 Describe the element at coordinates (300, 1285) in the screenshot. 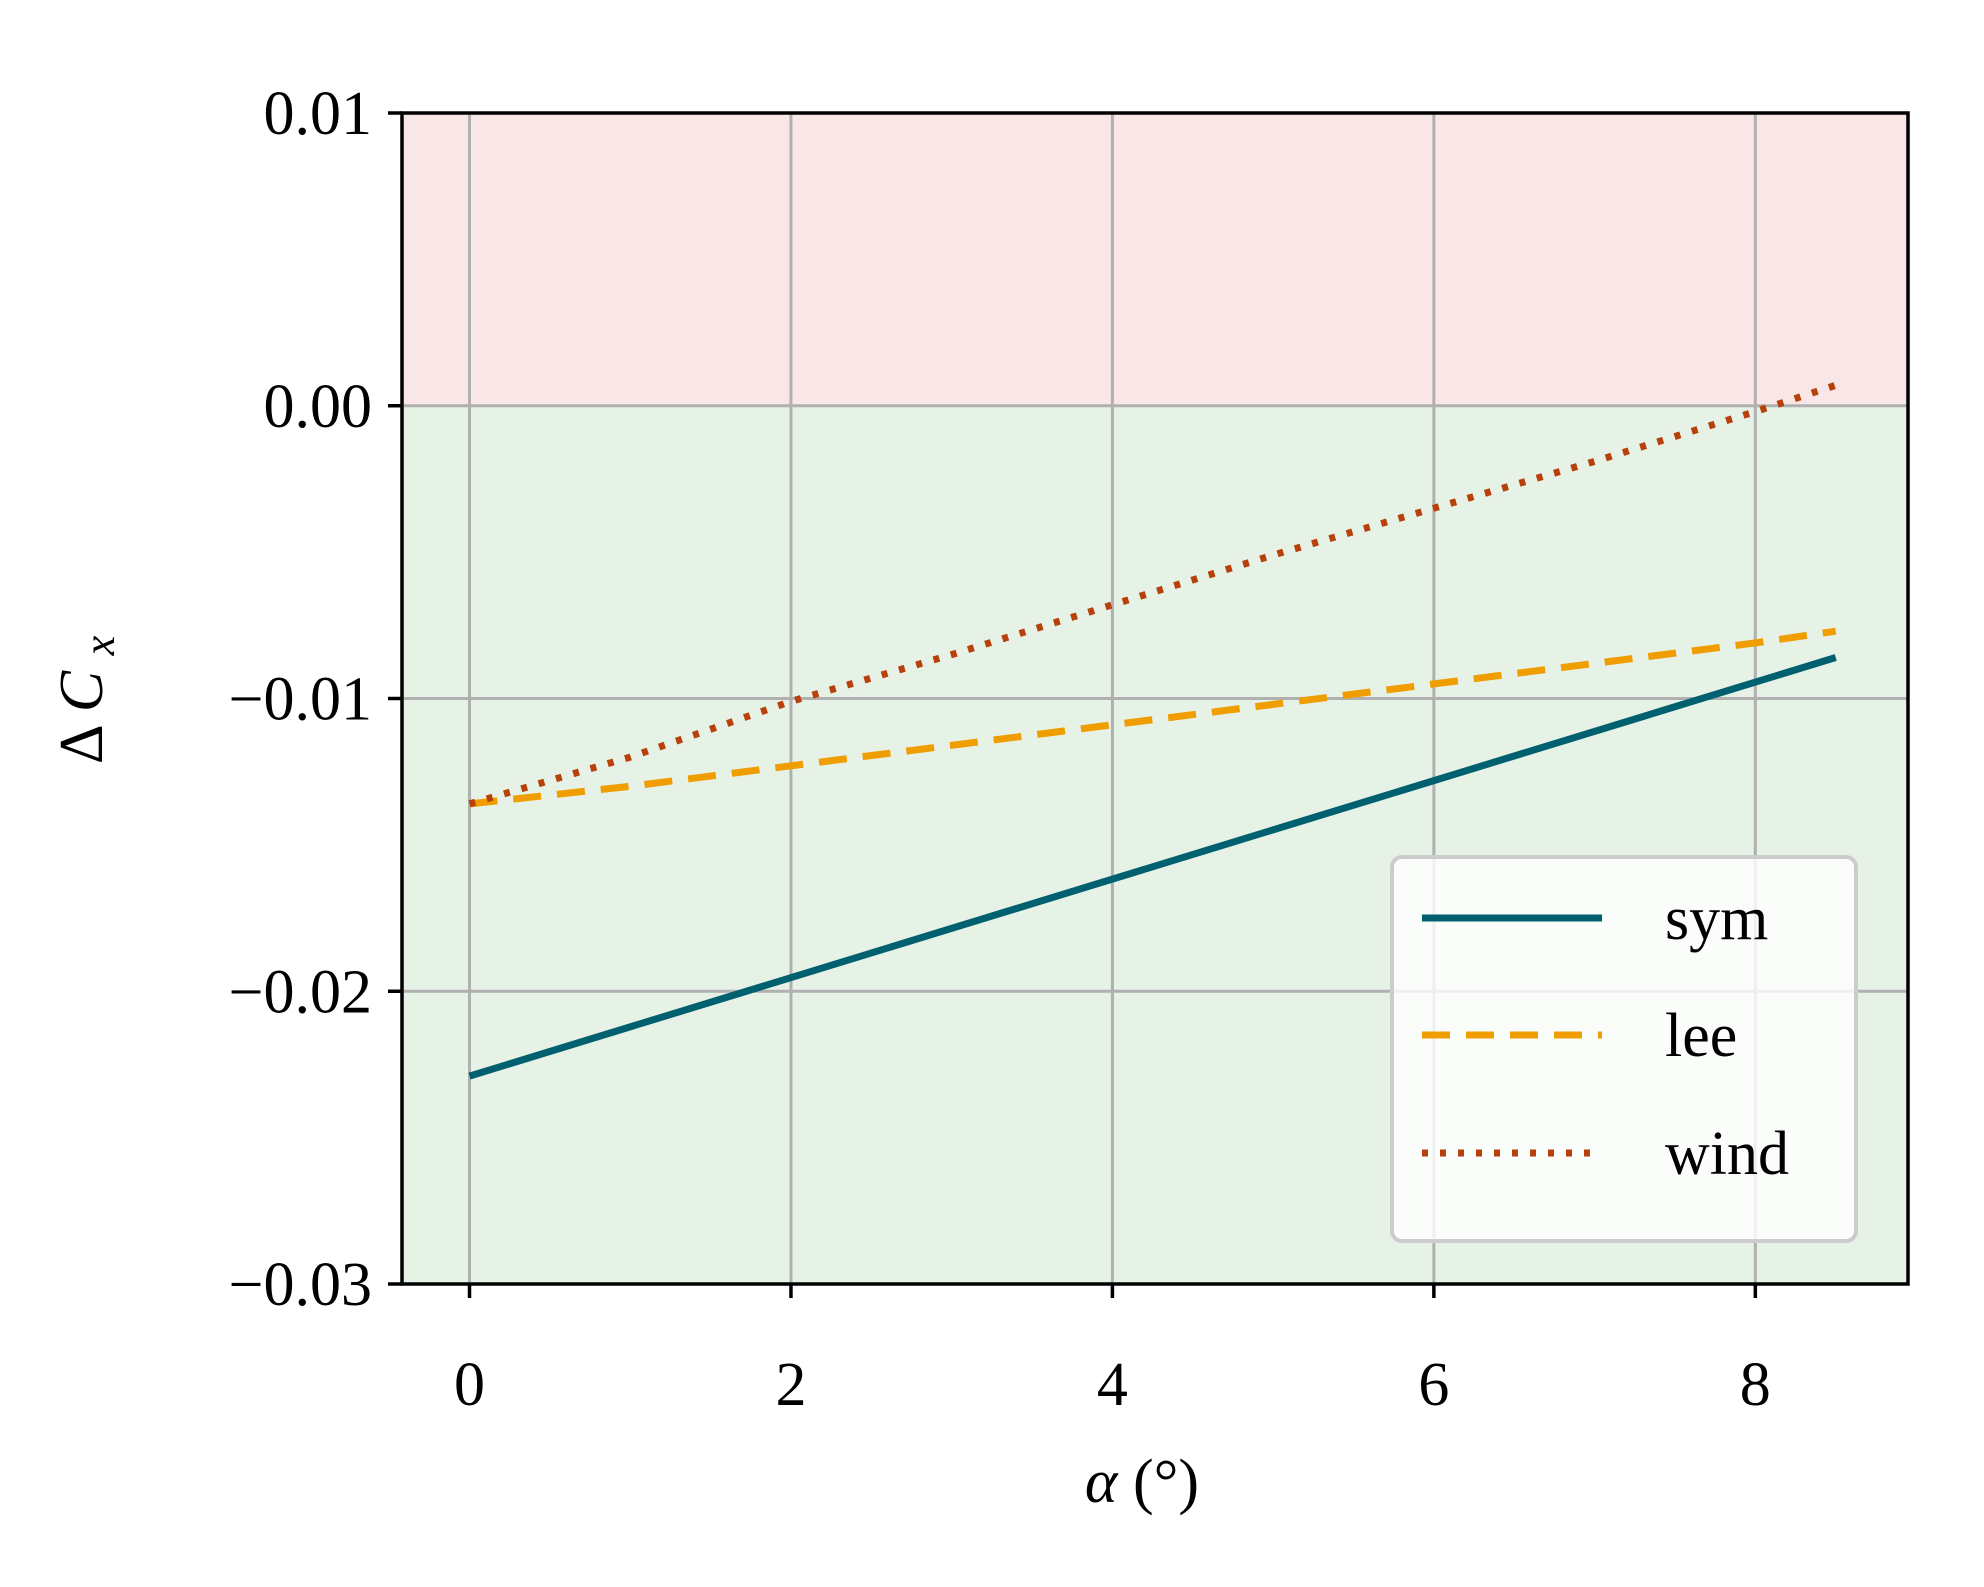

I see `y-tick-label: −0.03` at that location.